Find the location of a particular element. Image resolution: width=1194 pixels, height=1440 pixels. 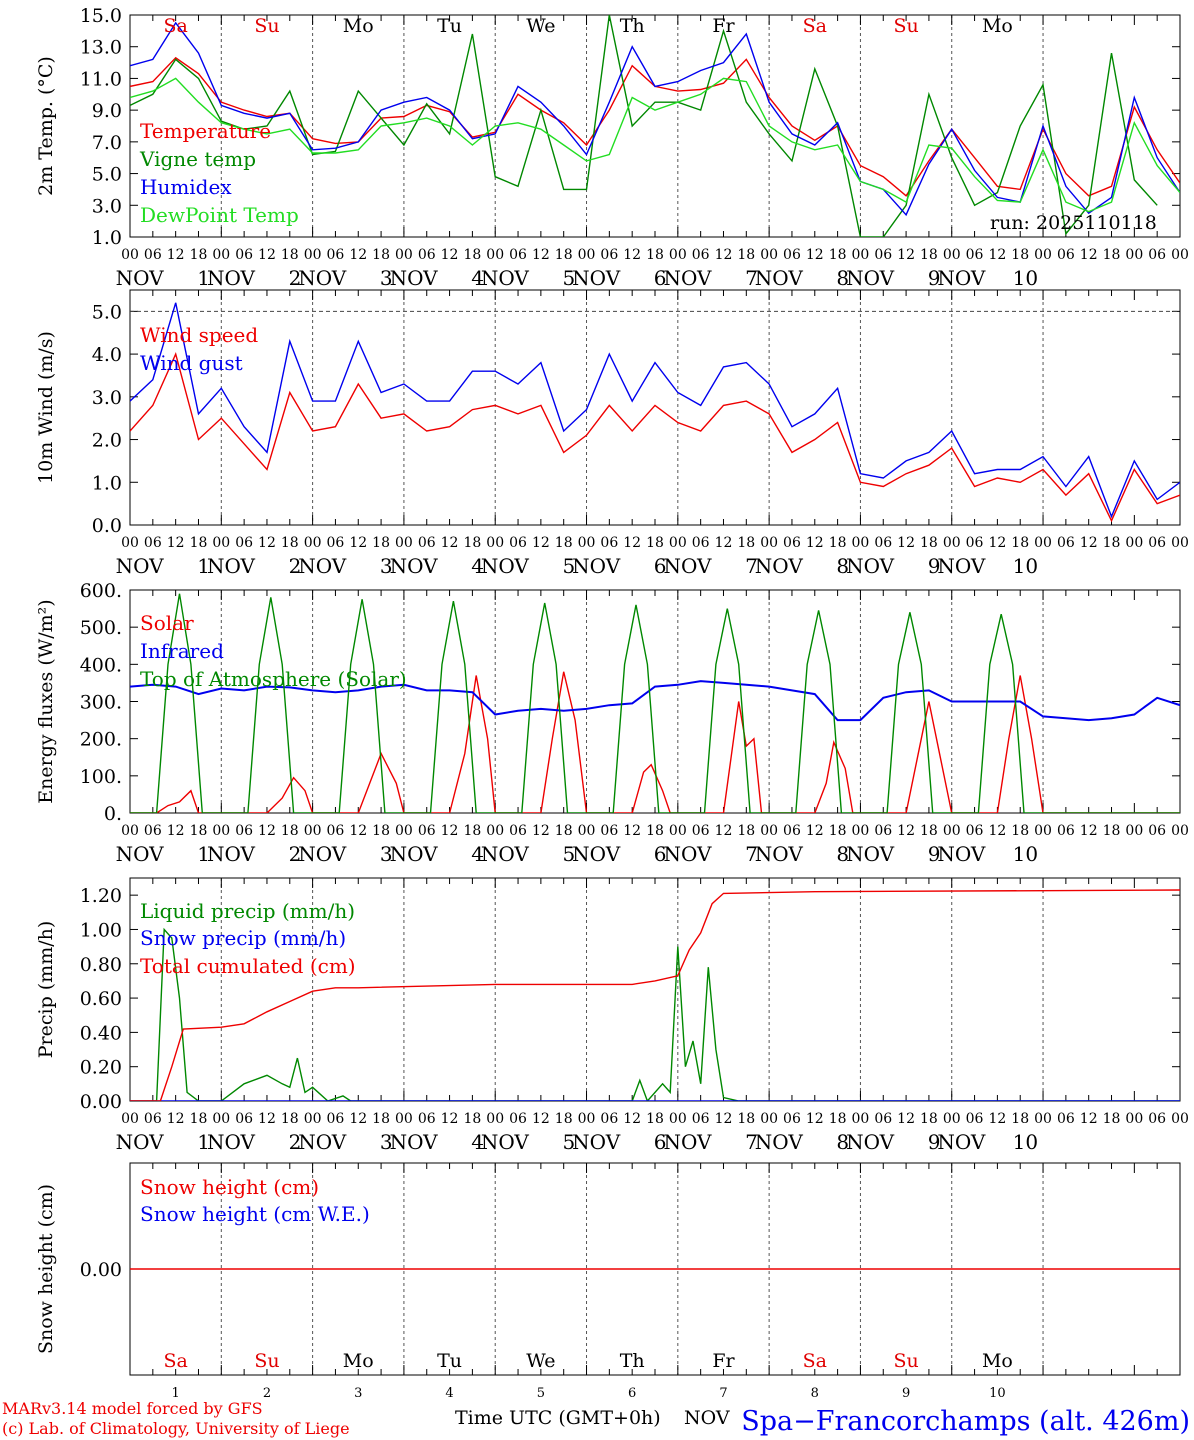

legend-snow-precip-mm-h-: Snow precip (mm/h) is located at coordinates (243, 938).